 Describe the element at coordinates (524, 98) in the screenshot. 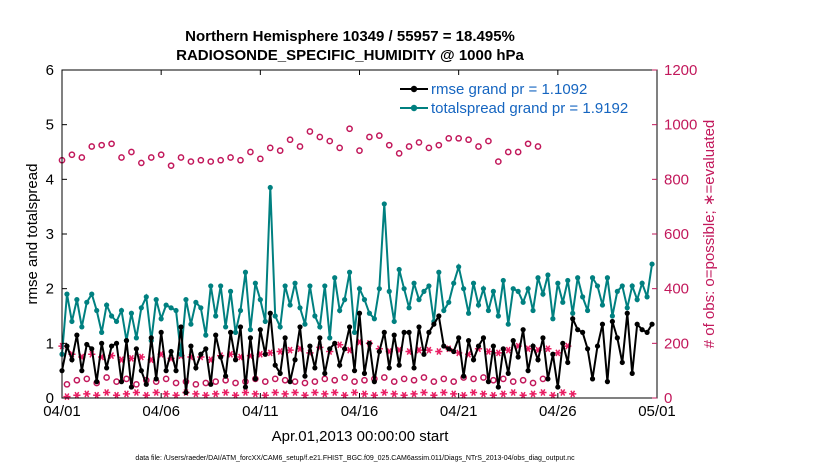

I see `legend-box` at that location.